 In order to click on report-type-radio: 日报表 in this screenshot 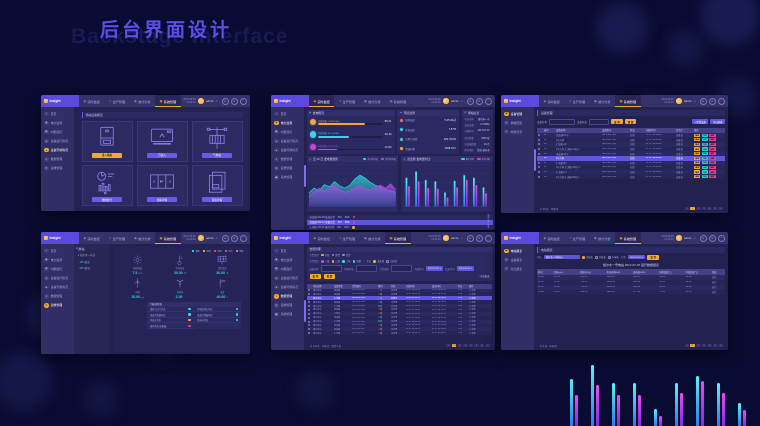, I will do `click(587, 257)`.